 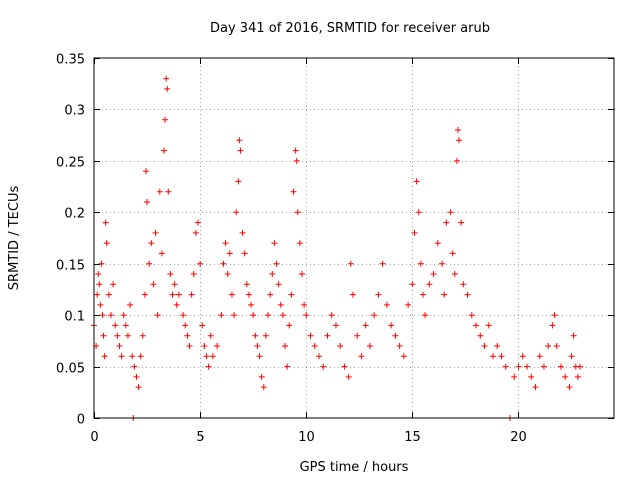 I want to click on y-tick-label: 0.3, so click(x=74, y=111).